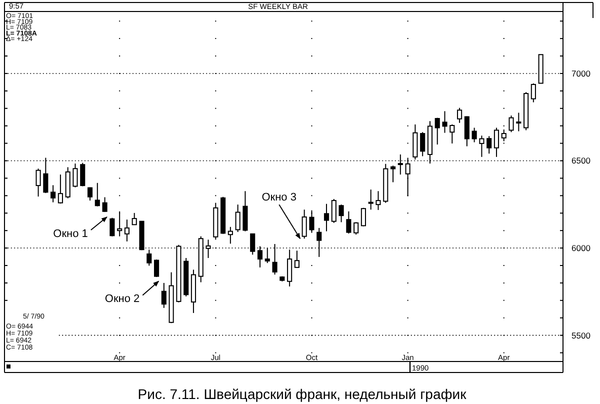 The image size is (600, 404). What do you see at coordinates (581, 335) in the screenshot?
I see `y-tick-label: 5500` at bounding box center [581, 335].